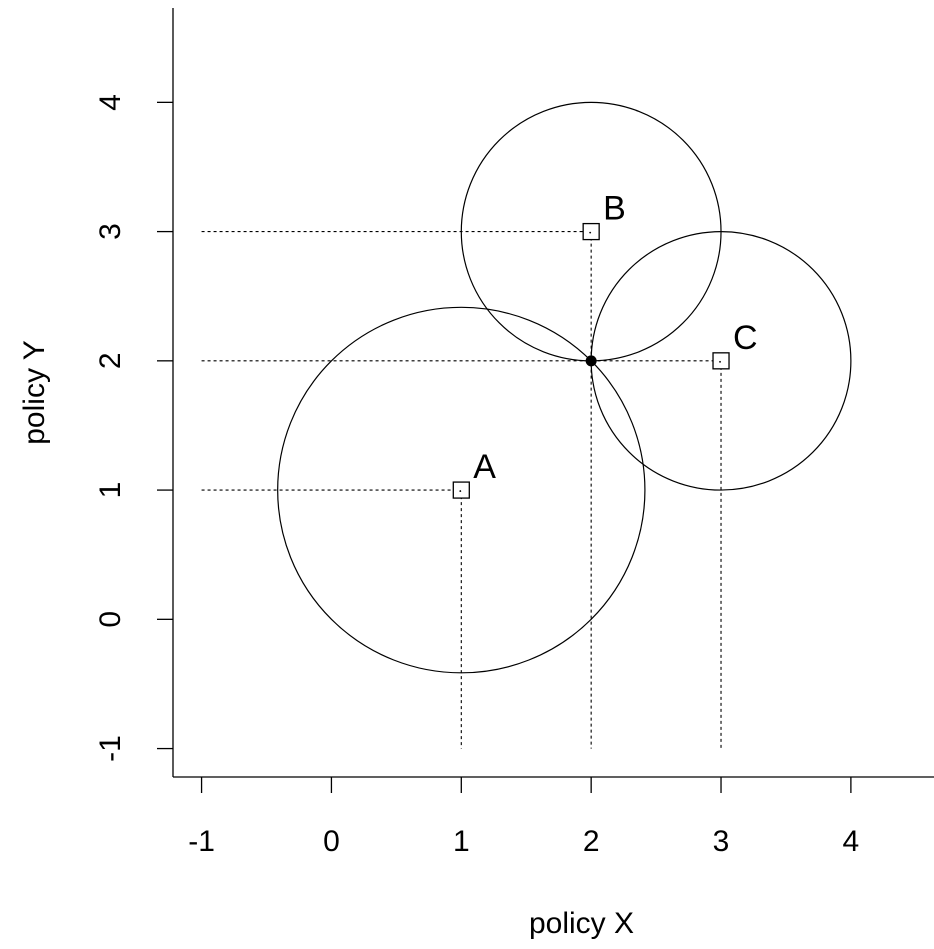 This screenshot has height=949, width=934. Describe the element at coordinates (110, 102) in the screenshot. I see `y-tick-label: 4` at that location.